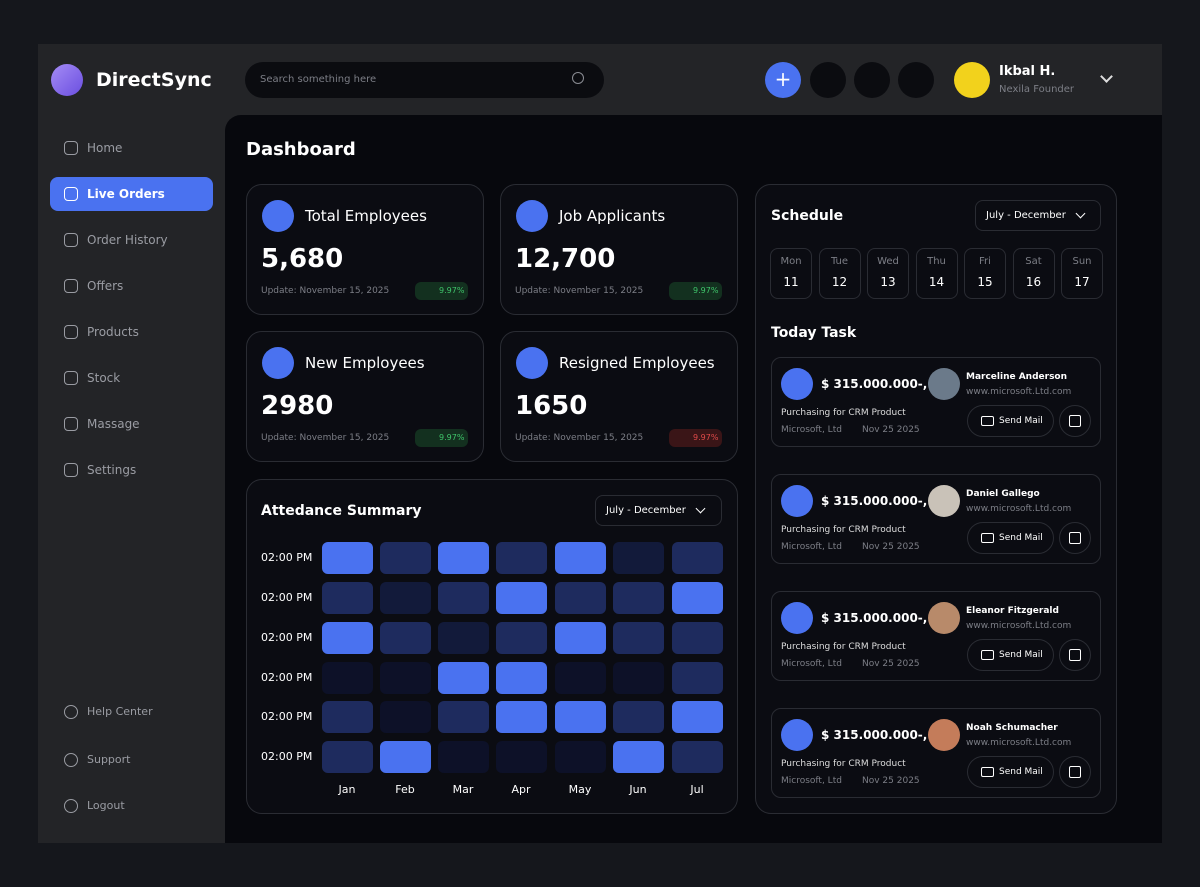  What do you see at coordinates (791, 282) in the screenshot?
I see `day-date: 11` at bounding box center [791, 282].